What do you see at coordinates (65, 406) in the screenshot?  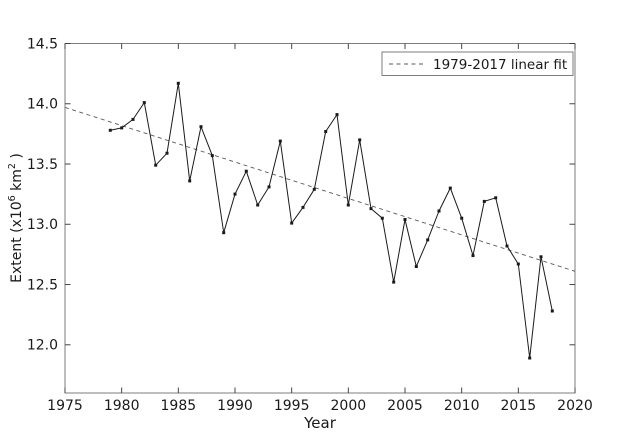 I see `x-tick-label: 1975` at bounding box center [65, 406].